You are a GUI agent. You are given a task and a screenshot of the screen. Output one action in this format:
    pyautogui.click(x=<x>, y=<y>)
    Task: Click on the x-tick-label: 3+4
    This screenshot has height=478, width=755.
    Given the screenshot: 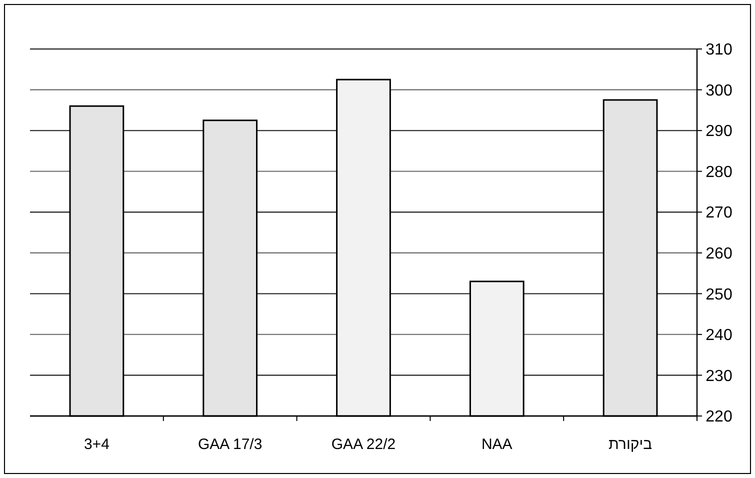 What is the action you would take?
    pyautogui.click(x=97, y=444)
    